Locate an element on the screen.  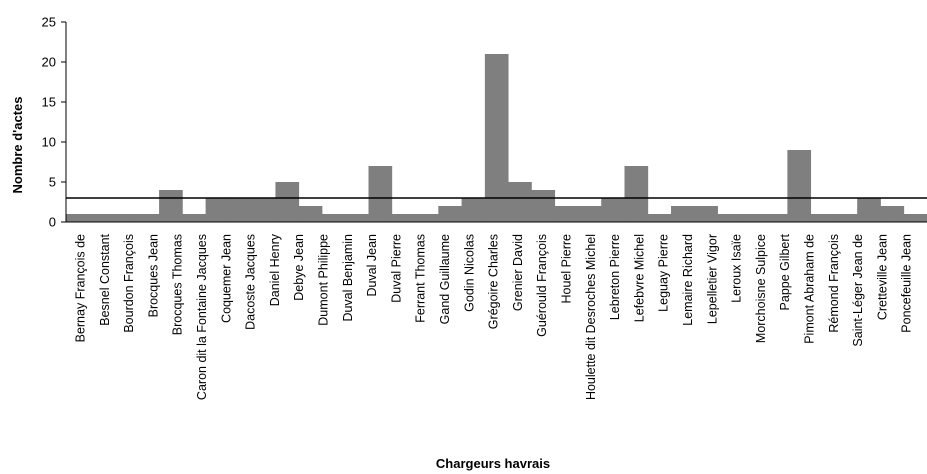
x-category-label: Duval Benjamin is located at coordinates (348, 278).